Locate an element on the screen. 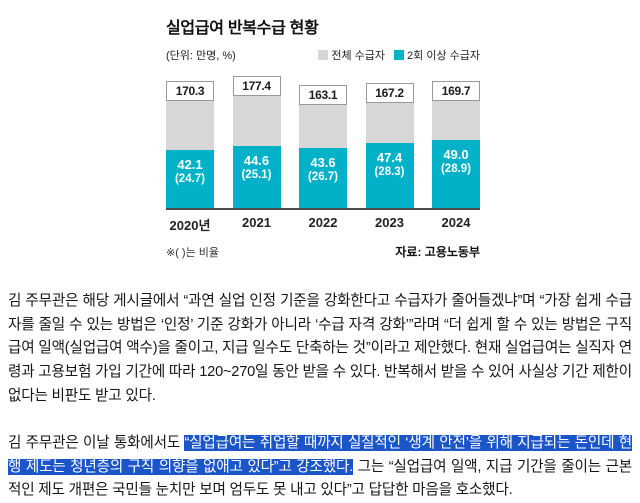 The width and height of the screenshot is (640, 503). legend-item-total: 전체 수급자 is located at coordinates (351, 55).